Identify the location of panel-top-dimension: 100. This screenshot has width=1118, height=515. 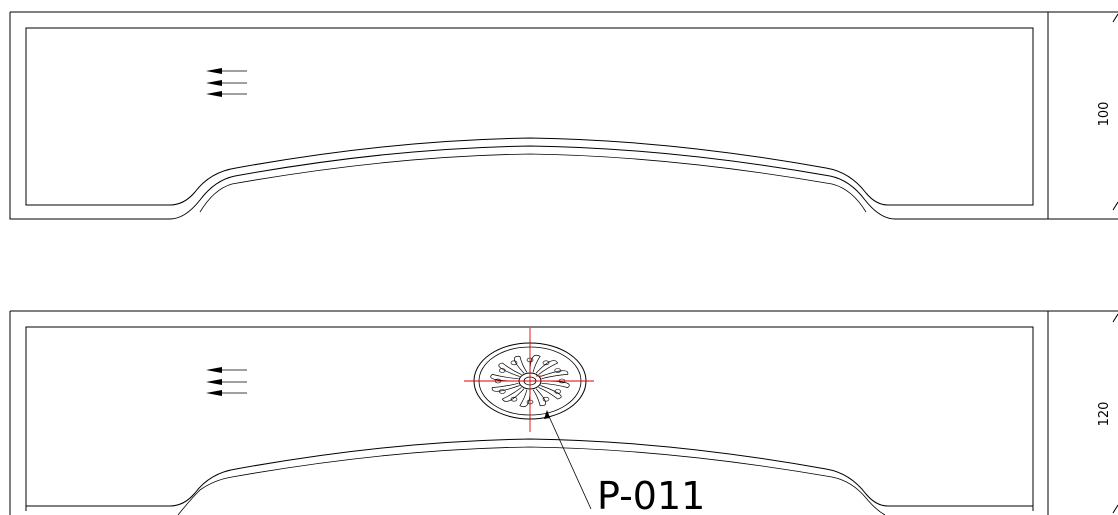
(1104, 114).